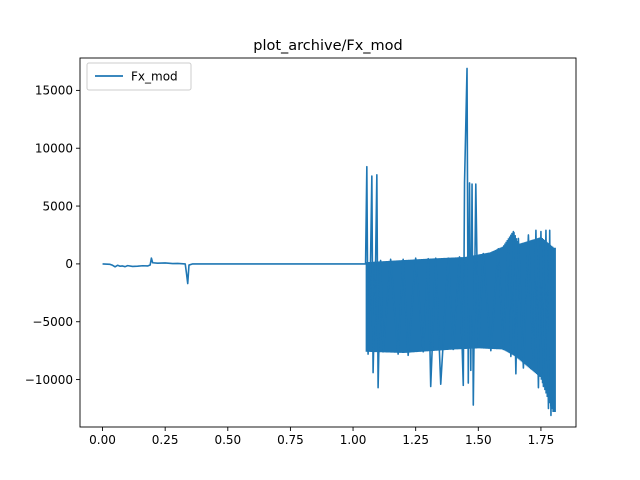  I want to click on x-tick-label: 0.25, so click(165, 440).